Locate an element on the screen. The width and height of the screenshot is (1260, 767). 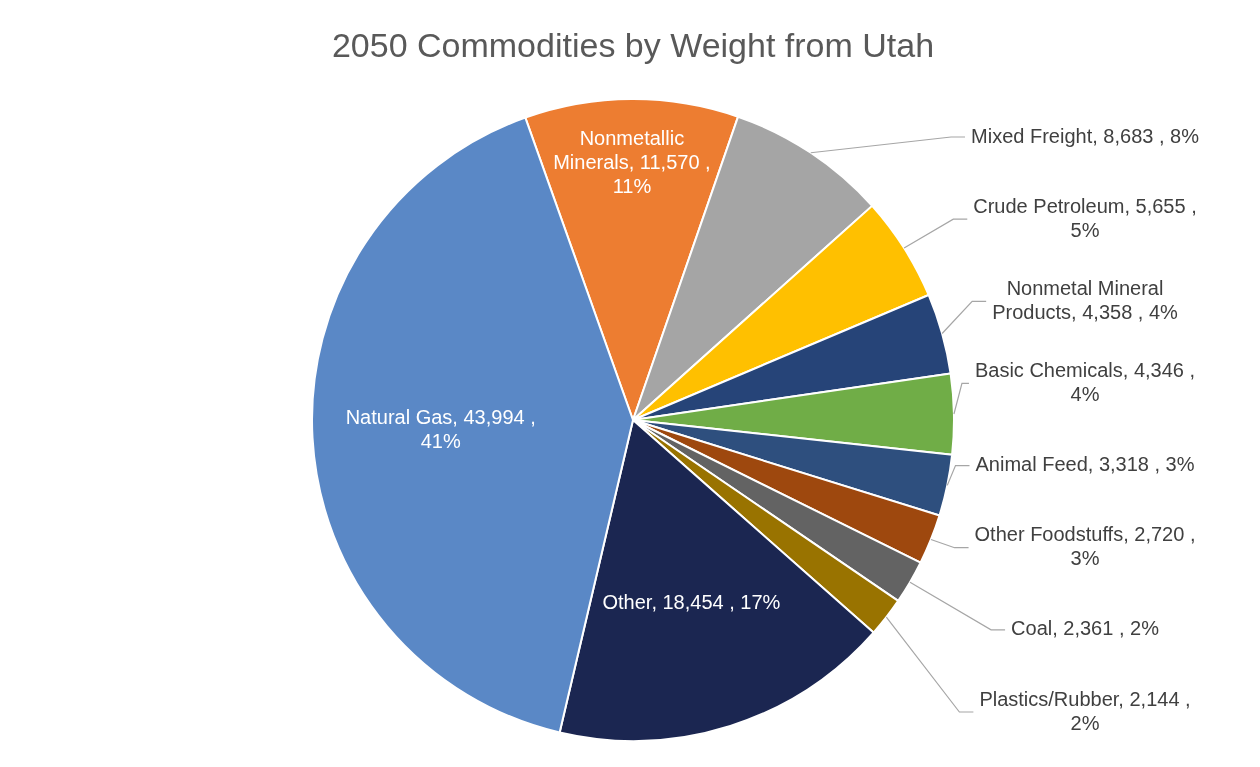
slice-label: Animal Feed, 3,318 , 3% is located at coordinates (1085, 464).